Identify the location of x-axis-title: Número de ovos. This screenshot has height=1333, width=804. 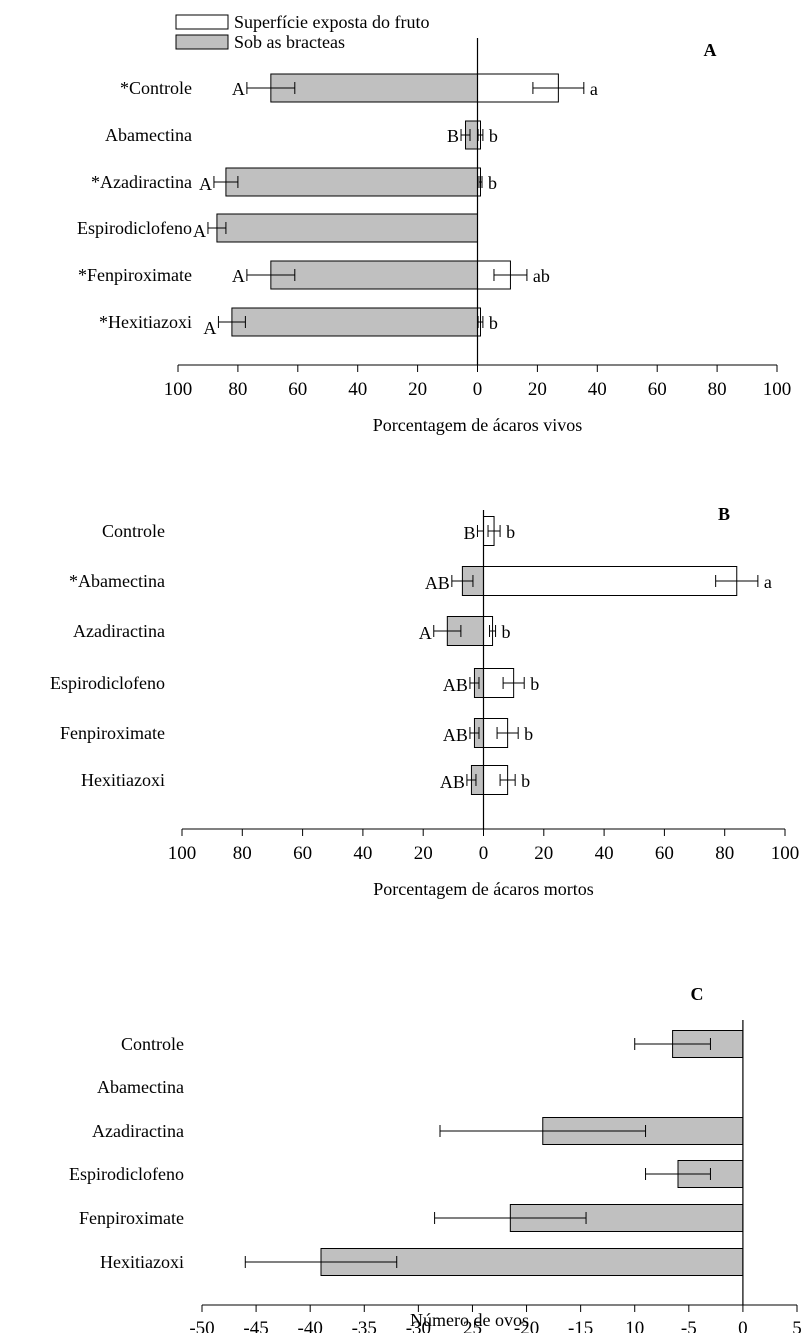
(469, 1320).